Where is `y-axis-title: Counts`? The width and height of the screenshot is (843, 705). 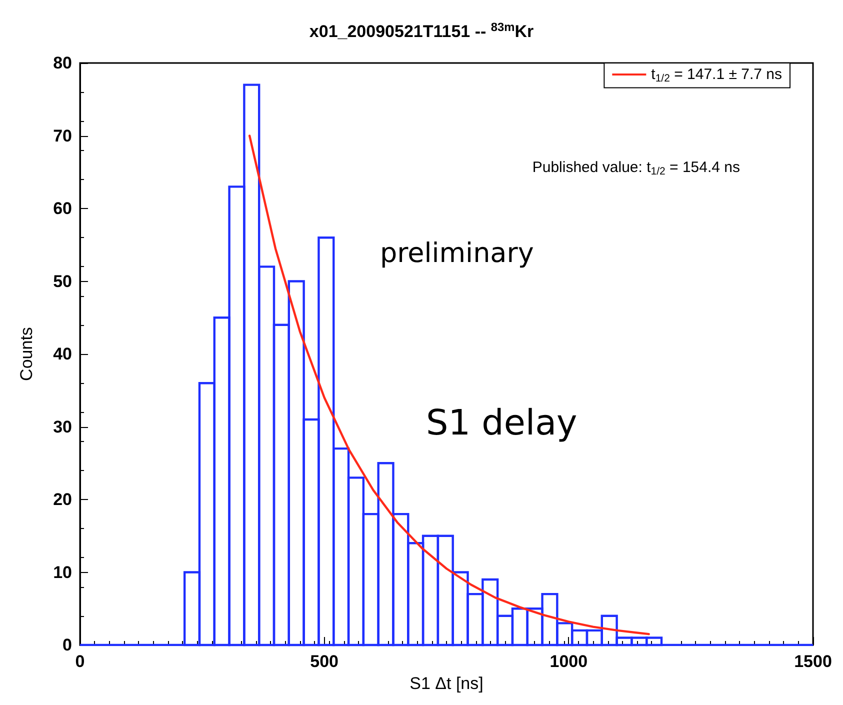
y-axis-title: Counts is located at coordinates (26, 354).